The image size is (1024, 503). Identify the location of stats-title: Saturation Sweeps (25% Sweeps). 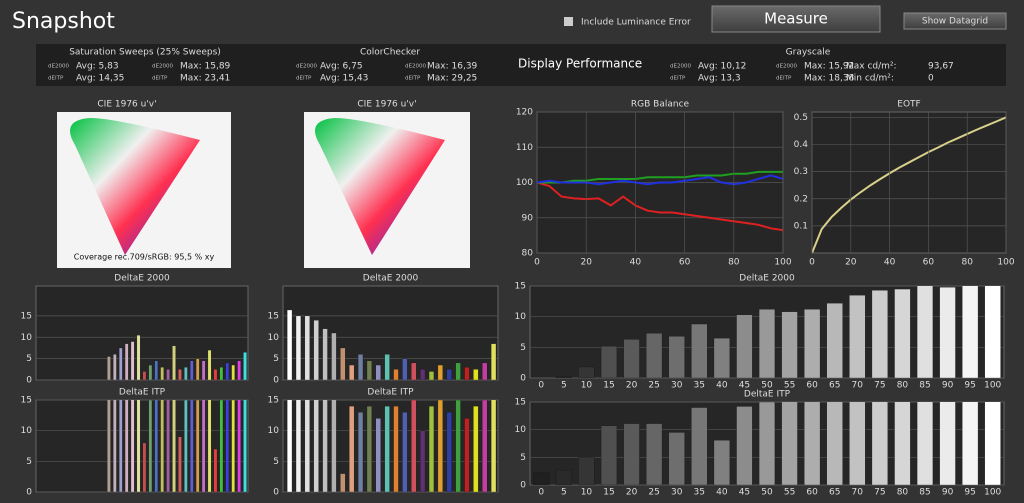
(145, 53).